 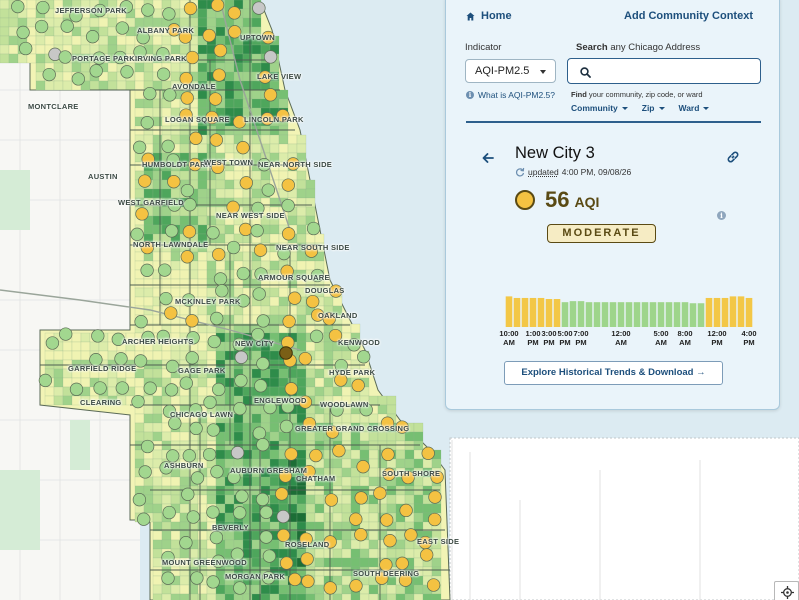 What do you see at coordinates (488, 159) in the screenshot?
I see `back-arrow-icon` at bounding box center [488, 159].